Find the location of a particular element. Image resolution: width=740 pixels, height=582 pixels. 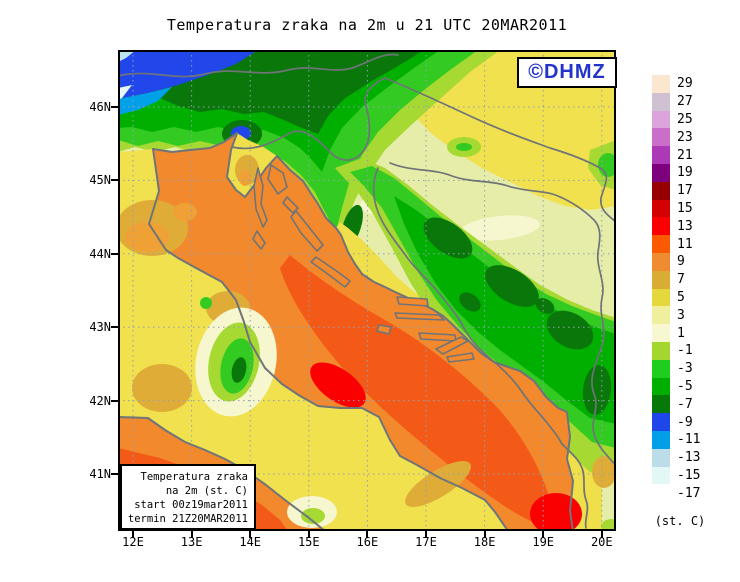

colorbar-entry: 29 is located at coordinates (676, 84).